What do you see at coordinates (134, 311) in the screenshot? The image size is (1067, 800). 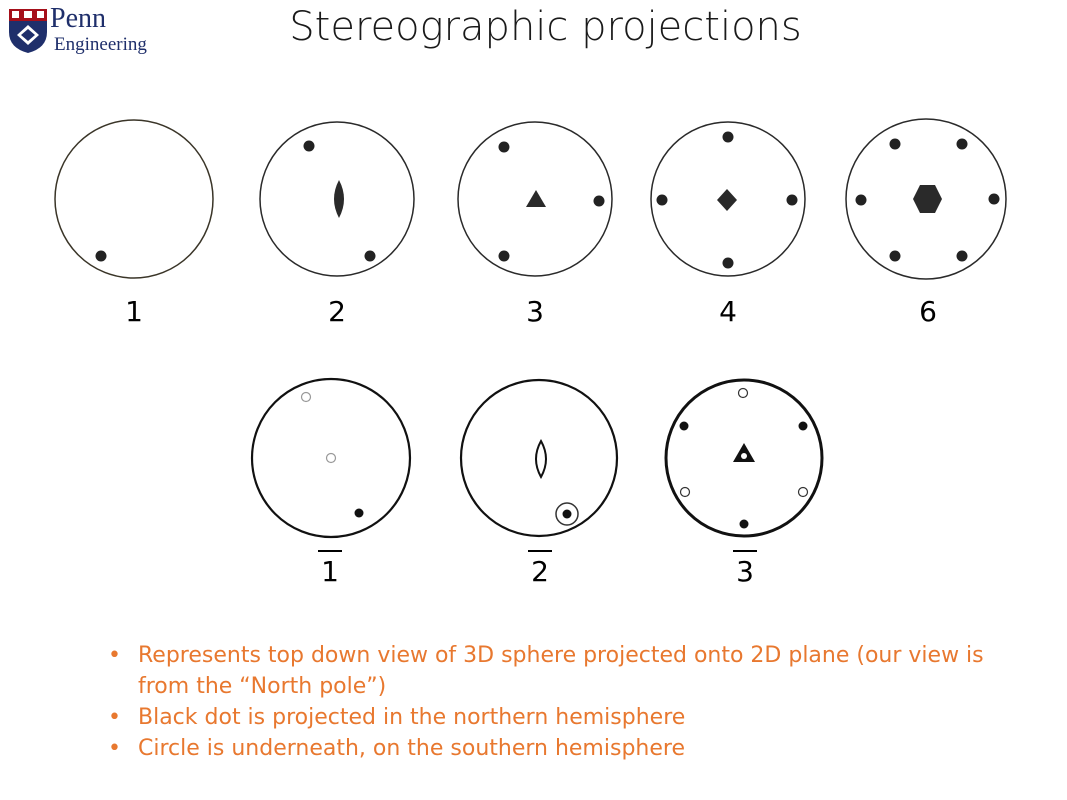 I see `label-1: 1` at bounding box center [134, 311].